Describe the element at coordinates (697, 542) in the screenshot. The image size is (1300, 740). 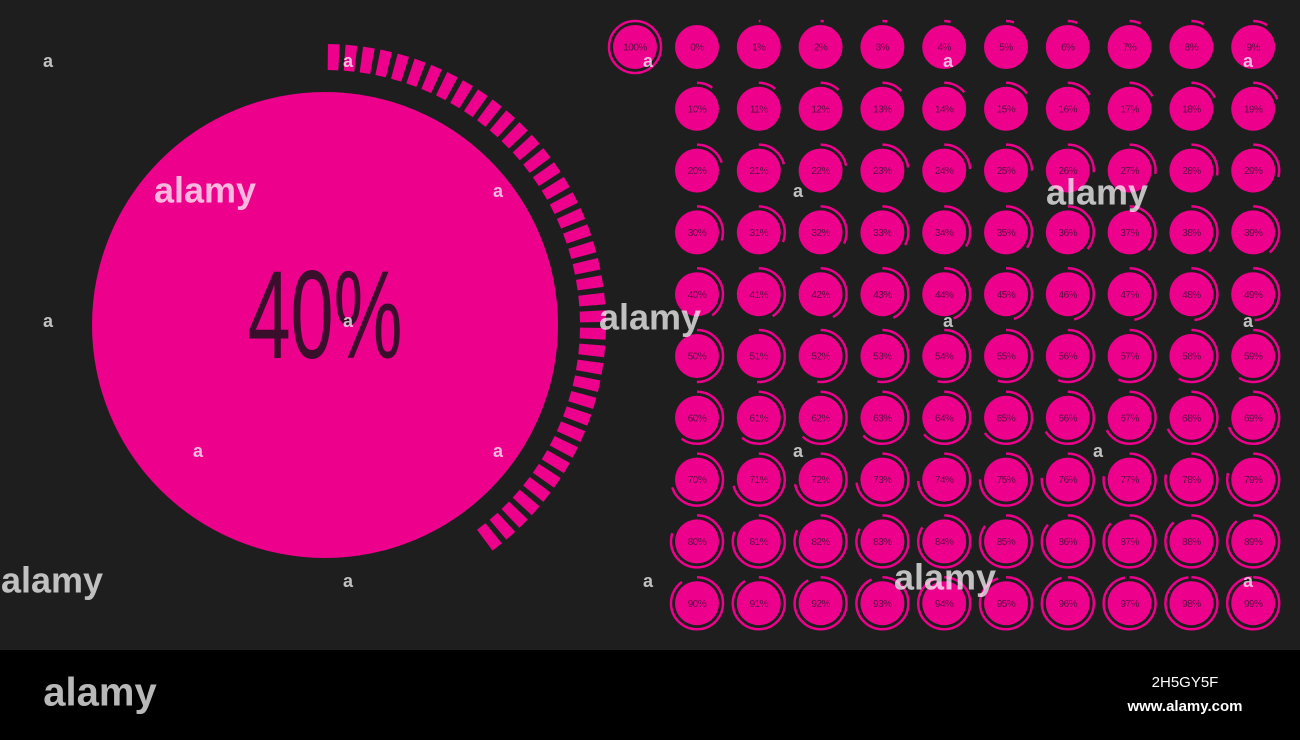
I see `gauge-label: 80%` at that location.